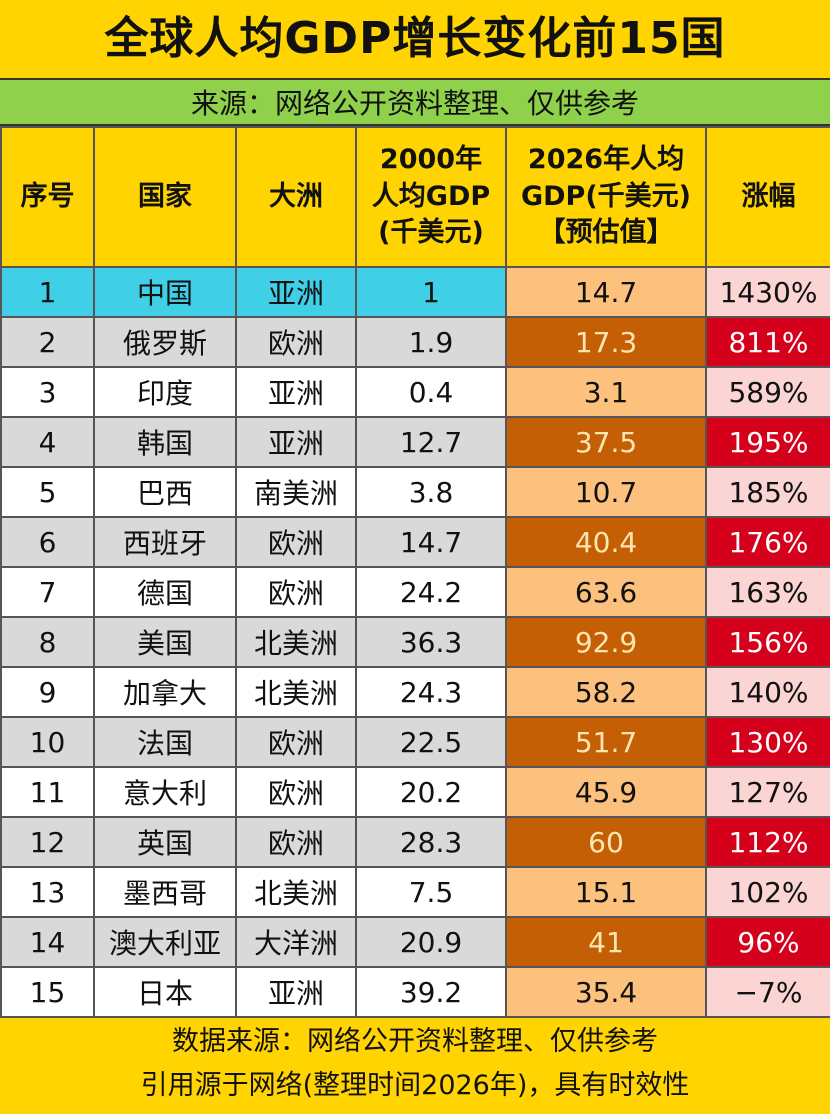 Image resolution: width=830 pixels, height=1114 pixels. Describe the element at coordinates (767, 292) in the screenshot. I see `cell-growth: 1430%` at that location.